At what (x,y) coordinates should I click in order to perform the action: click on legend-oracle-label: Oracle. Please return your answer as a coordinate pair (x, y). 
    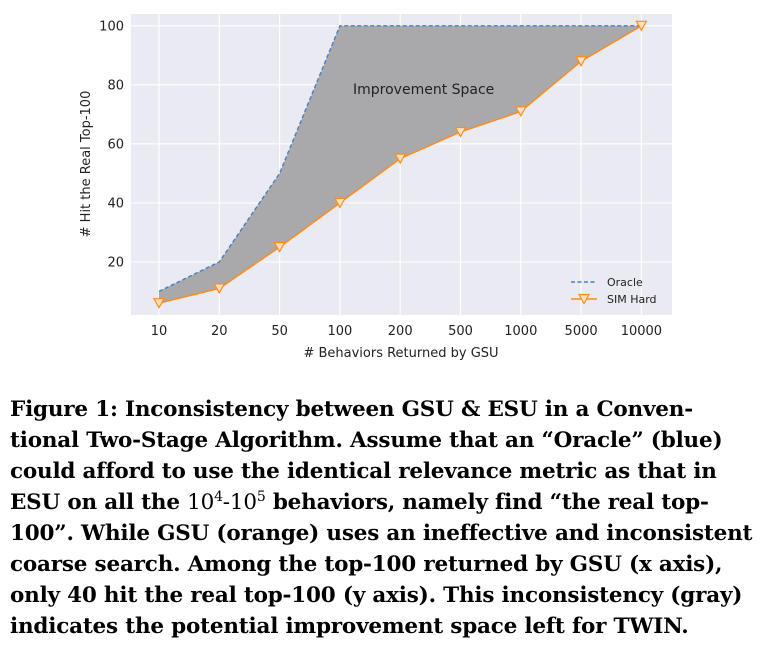
    Looking at the image, I should click on (625, 282).